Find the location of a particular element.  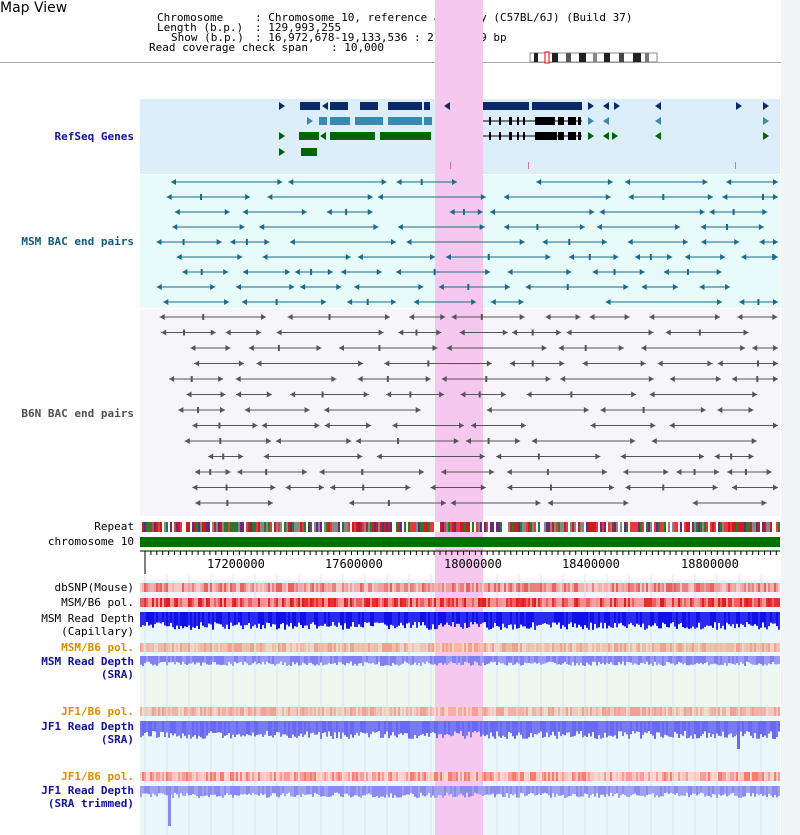

msm-bac-track is located at coordinates (467, 242).